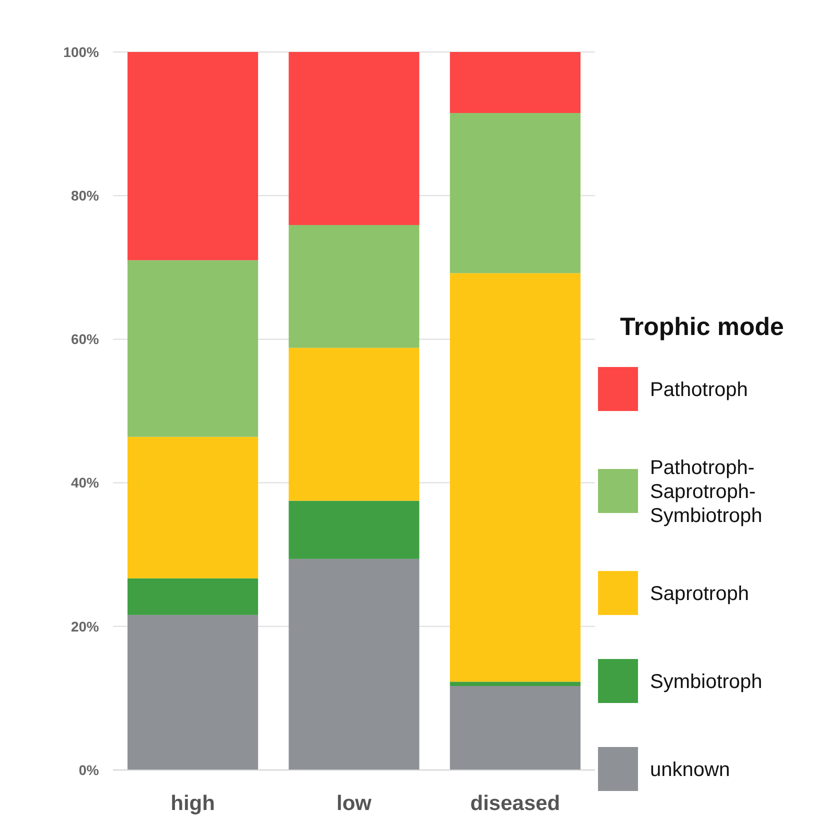 Image resolution: width=826 pixels, height=818 pixels. I want to click on y-tick-label: 100%, so click(81, 52).